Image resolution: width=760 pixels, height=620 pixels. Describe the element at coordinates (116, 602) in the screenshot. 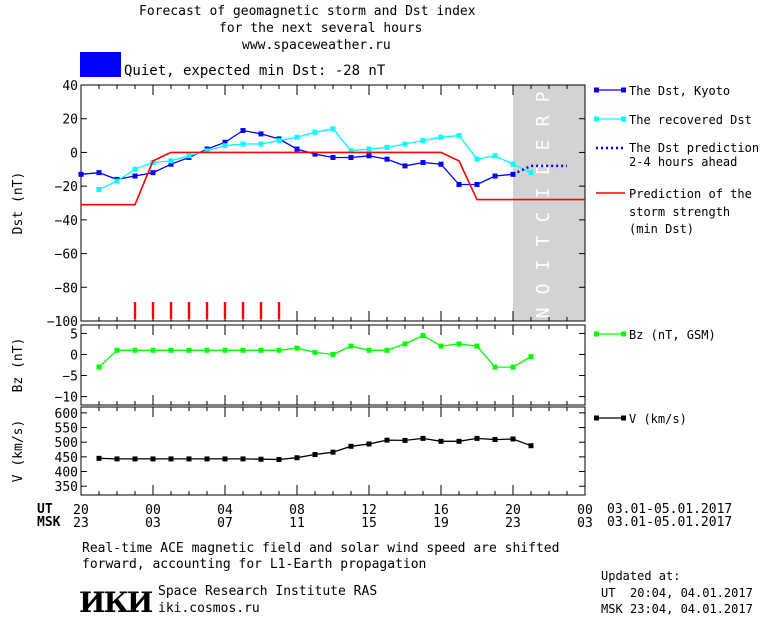

I see `iki-logo: ИКИ` at that location.